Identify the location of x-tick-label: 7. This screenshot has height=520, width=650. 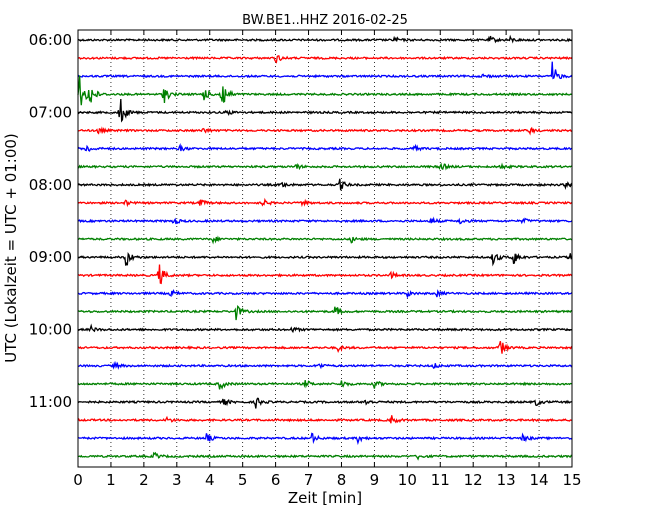
(309, 480).